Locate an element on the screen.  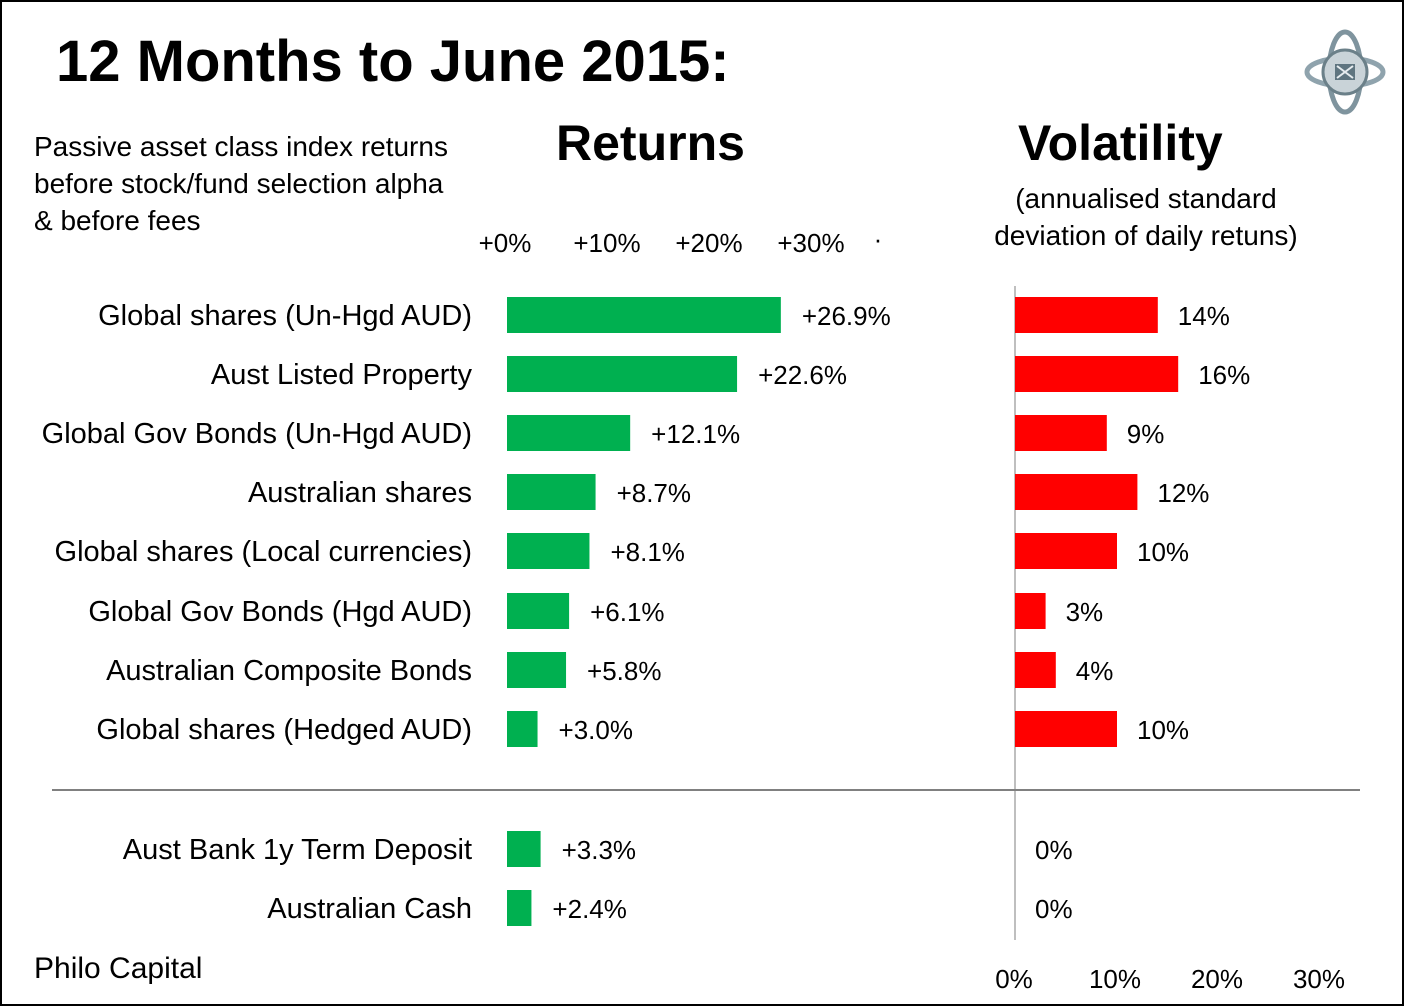
returns-data-label: +3.3% is located at coordinates (599, 850).